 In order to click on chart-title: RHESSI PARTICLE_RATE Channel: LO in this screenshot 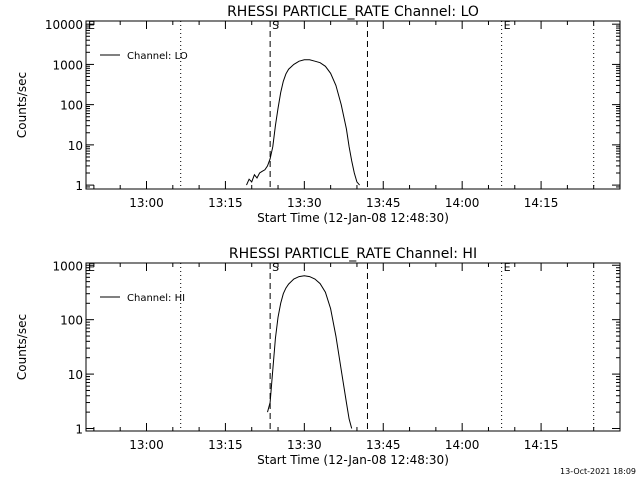, I will do `click(353, 12)`.